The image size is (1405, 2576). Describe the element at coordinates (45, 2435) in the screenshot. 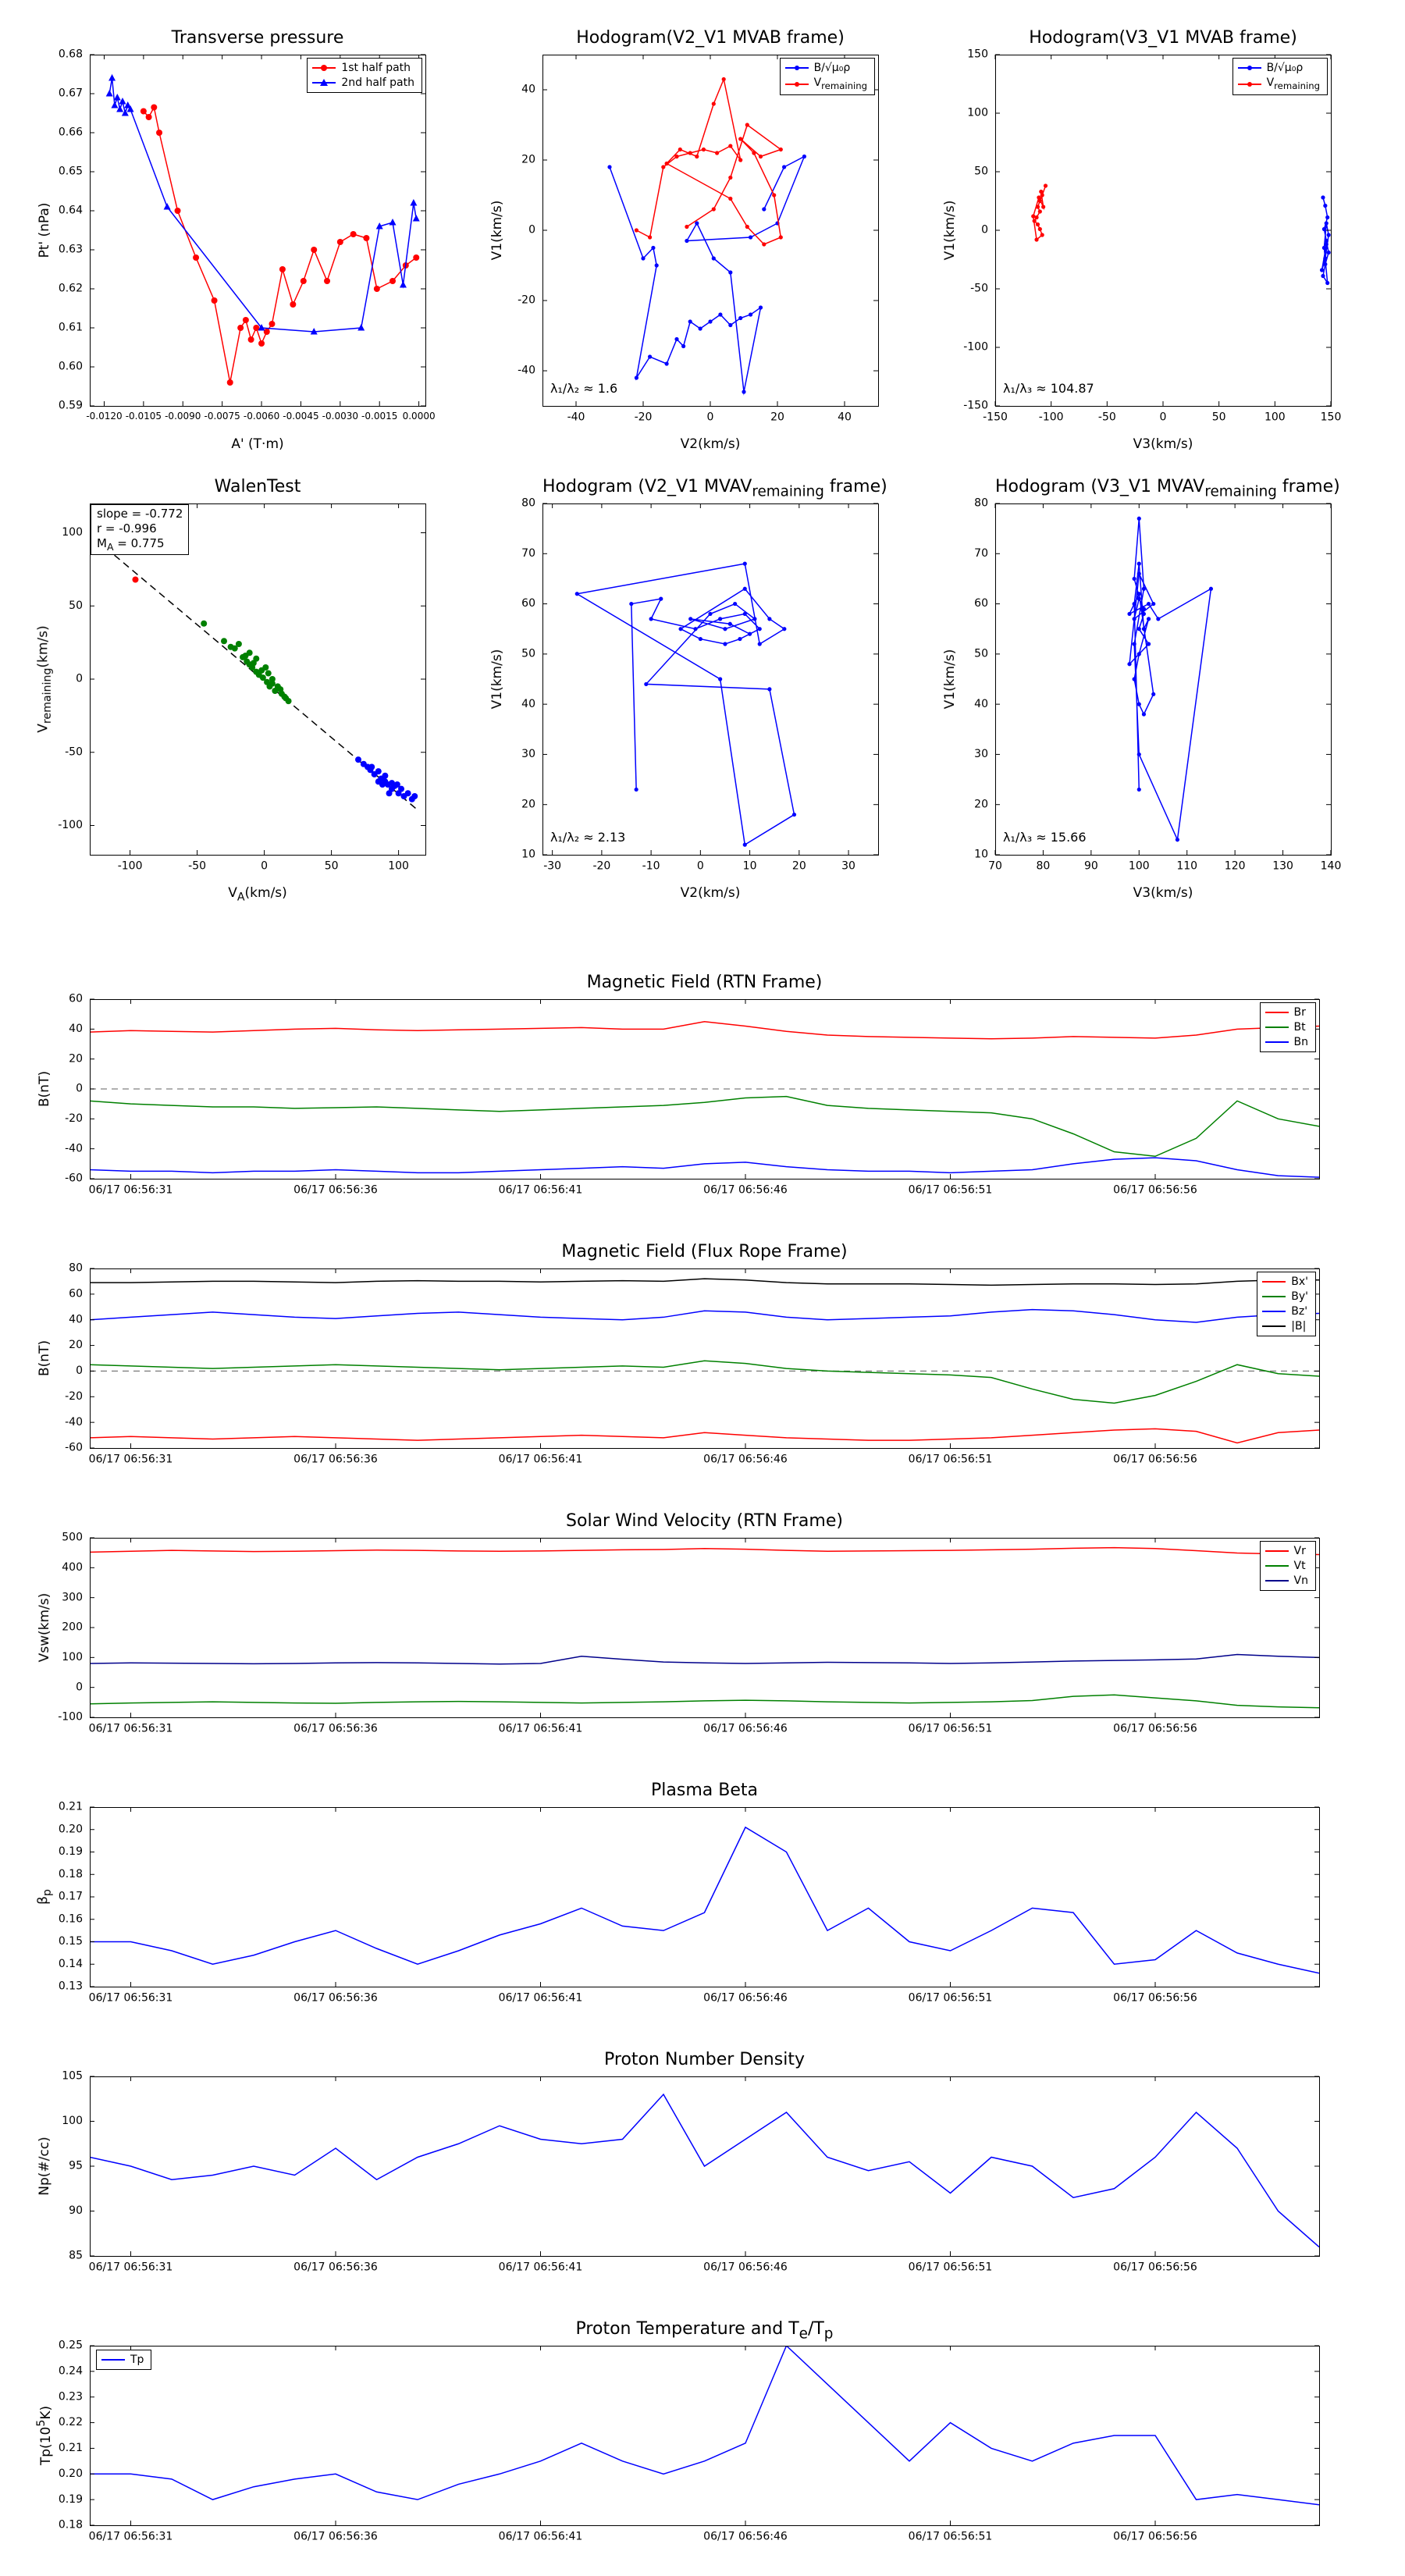

I see `y-axis-label: Tp(105K)` at that location.